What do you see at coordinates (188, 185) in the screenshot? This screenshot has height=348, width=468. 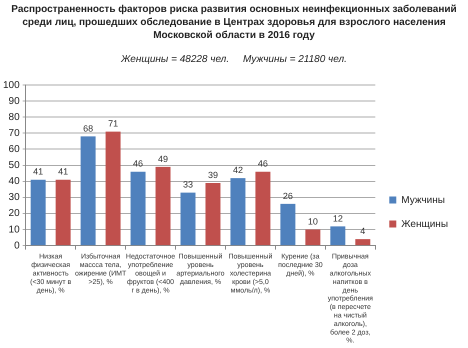 I see `data-label: 33` at bounding box center [188, 185].